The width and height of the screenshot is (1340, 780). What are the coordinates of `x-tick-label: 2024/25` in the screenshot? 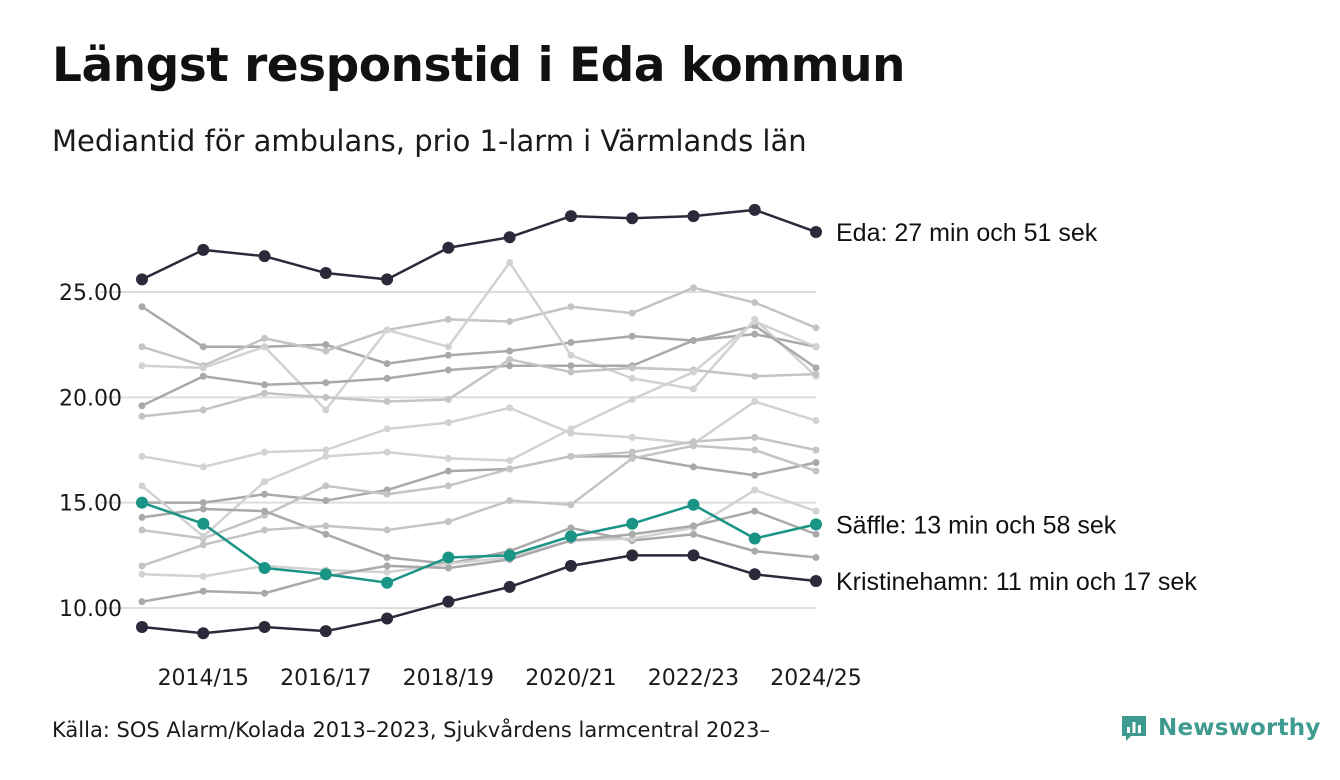 It's located at (815, 678).